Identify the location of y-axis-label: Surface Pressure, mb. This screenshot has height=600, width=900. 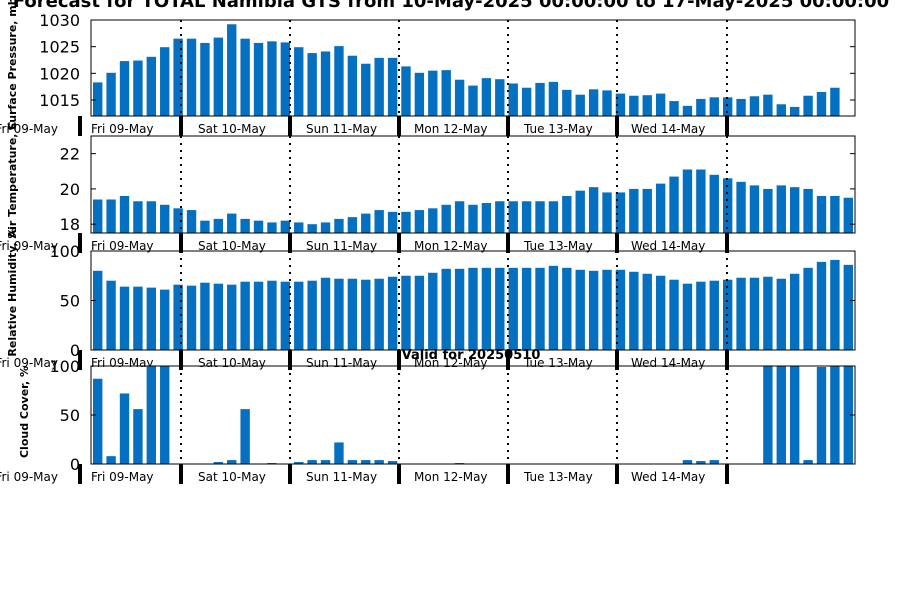
(12, 65).